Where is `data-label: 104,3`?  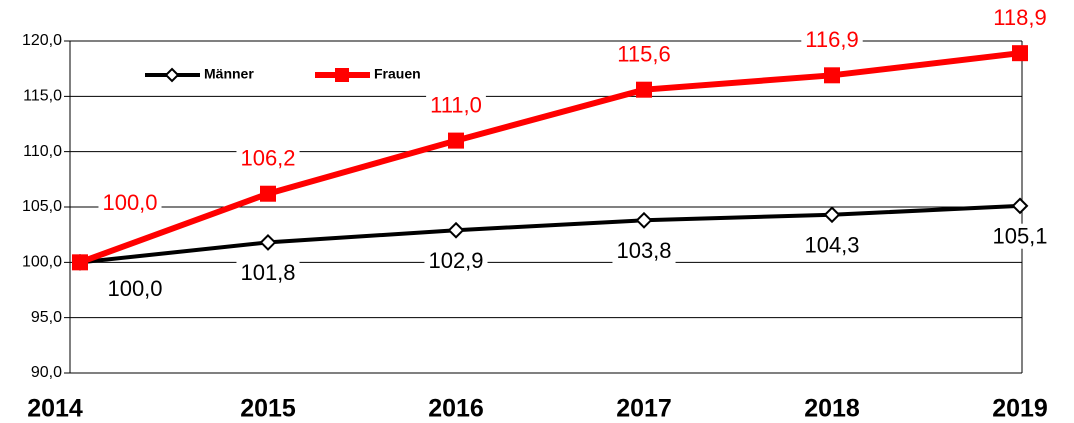 data-label: 104,3 is located at coordinates (831, 245).